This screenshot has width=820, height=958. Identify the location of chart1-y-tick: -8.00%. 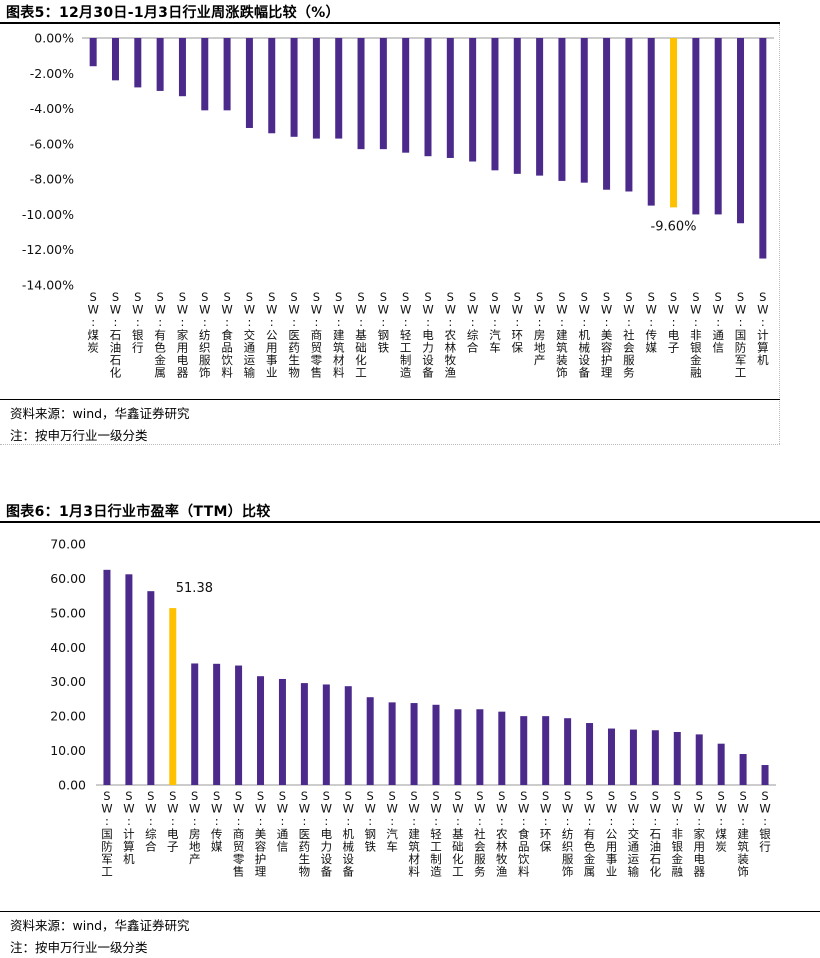
(52, 179).